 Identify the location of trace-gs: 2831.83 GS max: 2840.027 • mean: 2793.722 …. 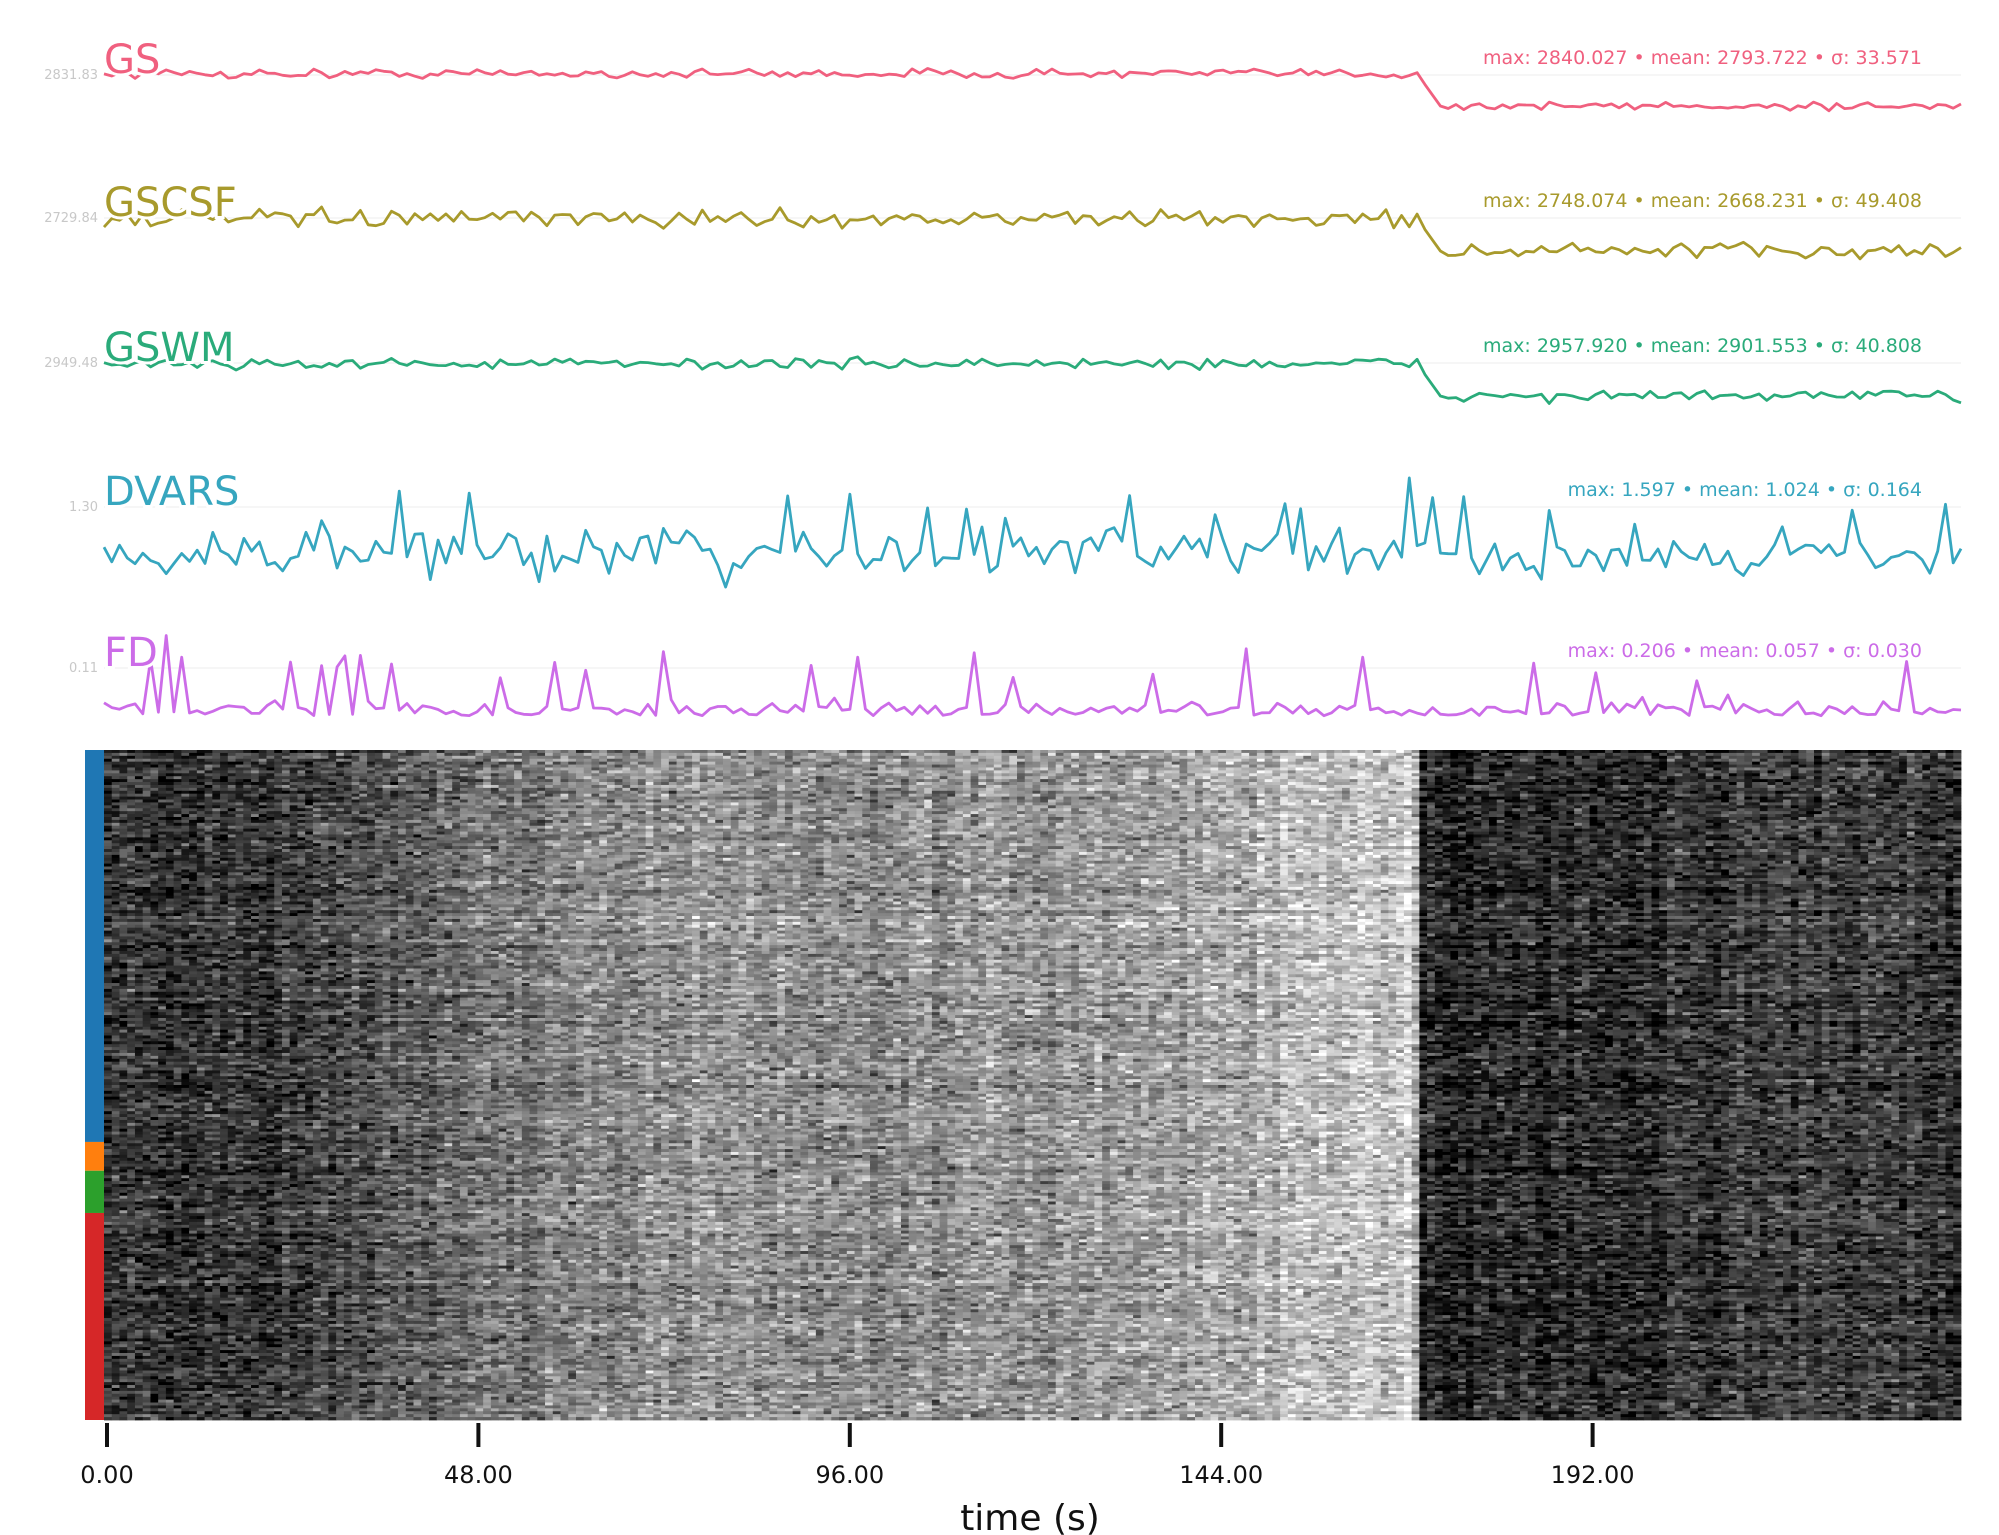
(1002, 74).